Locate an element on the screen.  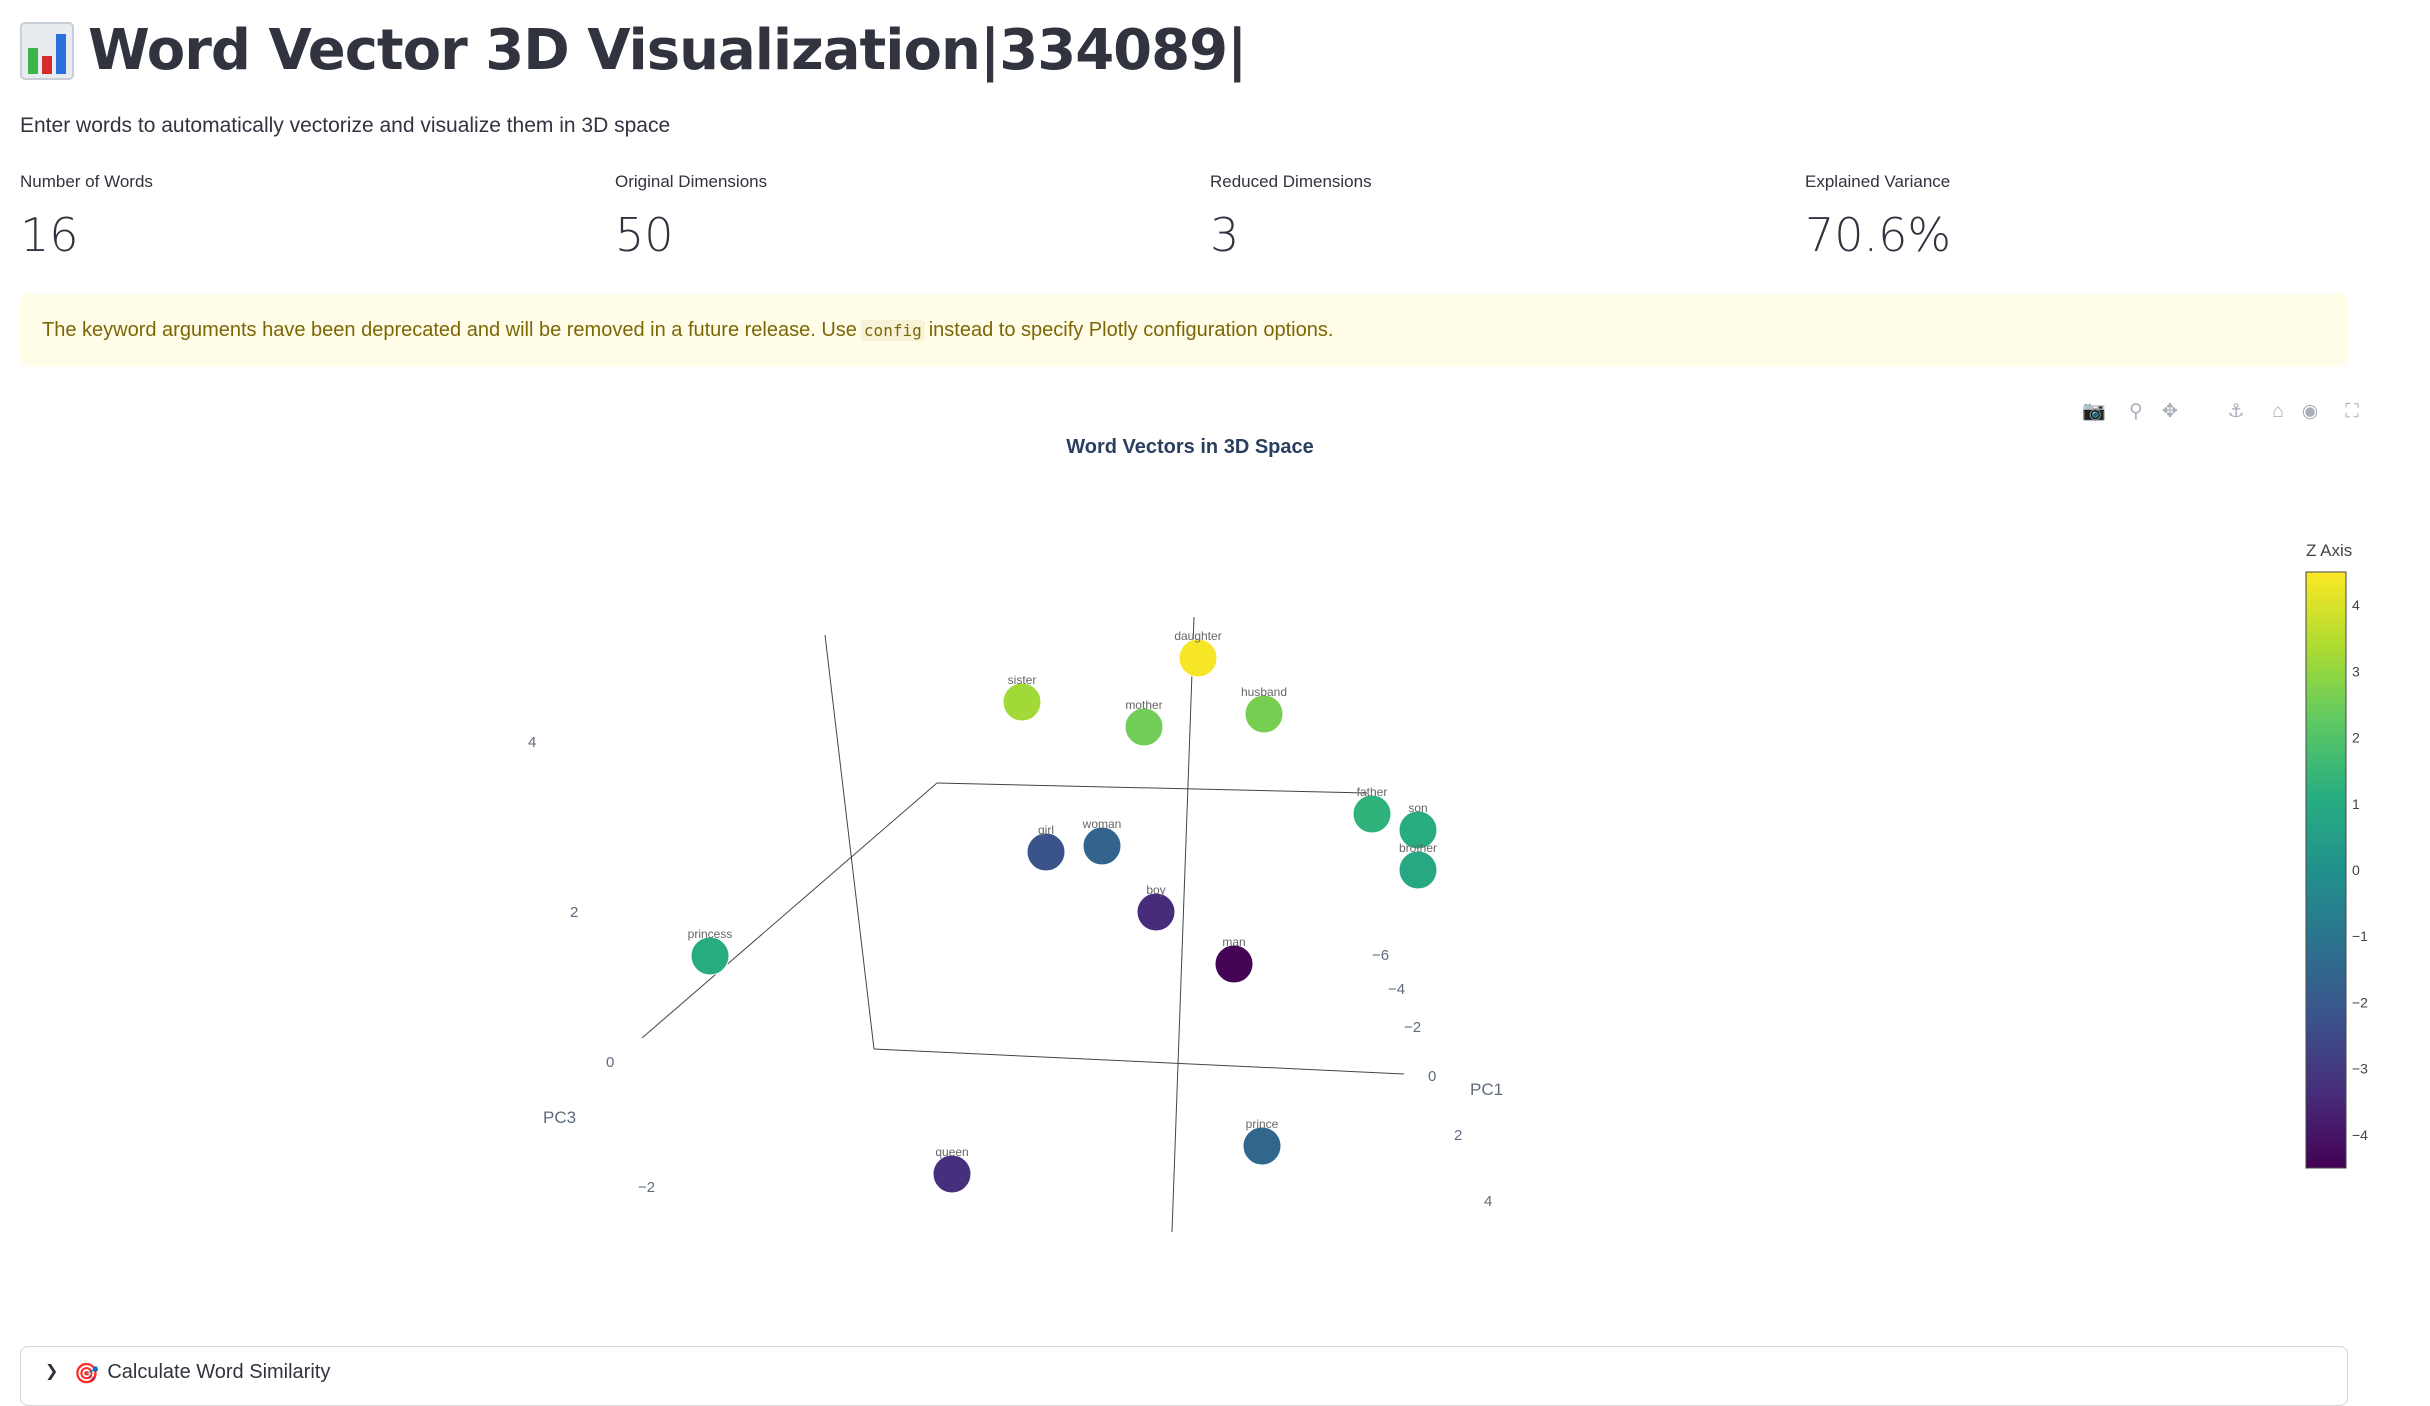
pc1-tick: 2 is located at coordinates (1458, 1135).